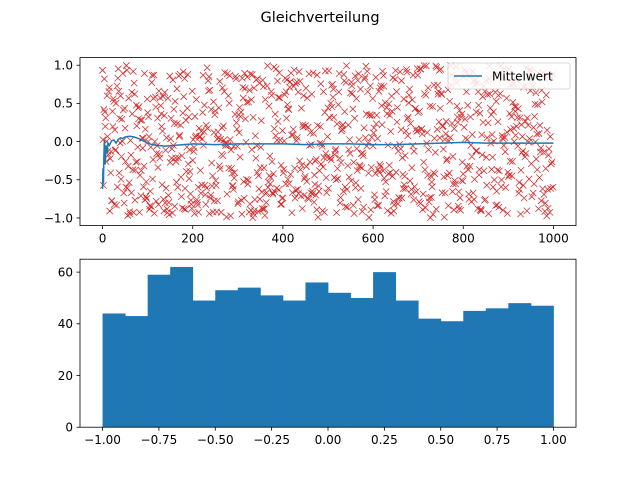 The height and width of the screenshot is (480, 640). Describe the element at coordinates (58, 180) in the screenshot. I see `top-y-tick-label: −0.5` at that location.